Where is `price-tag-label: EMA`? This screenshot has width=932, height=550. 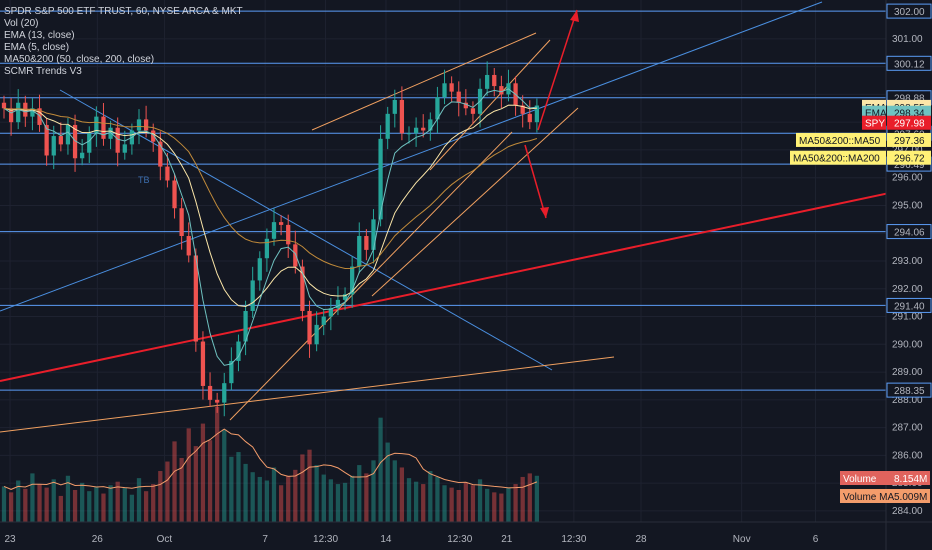 price-tag-label: EMA is located at coordinates (876, 114).